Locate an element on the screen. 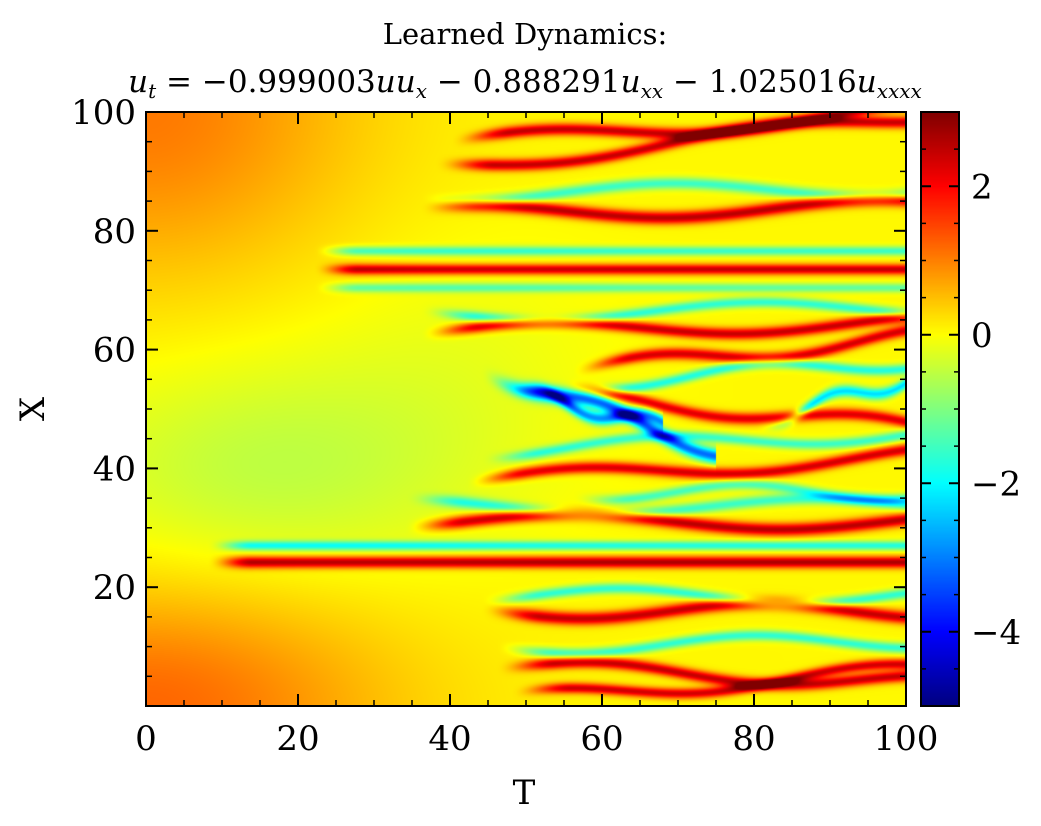 Image resolution: width=1041 pixels, height=826 pixels. y-tick-label: 60 is located at coordinates (114, 351).